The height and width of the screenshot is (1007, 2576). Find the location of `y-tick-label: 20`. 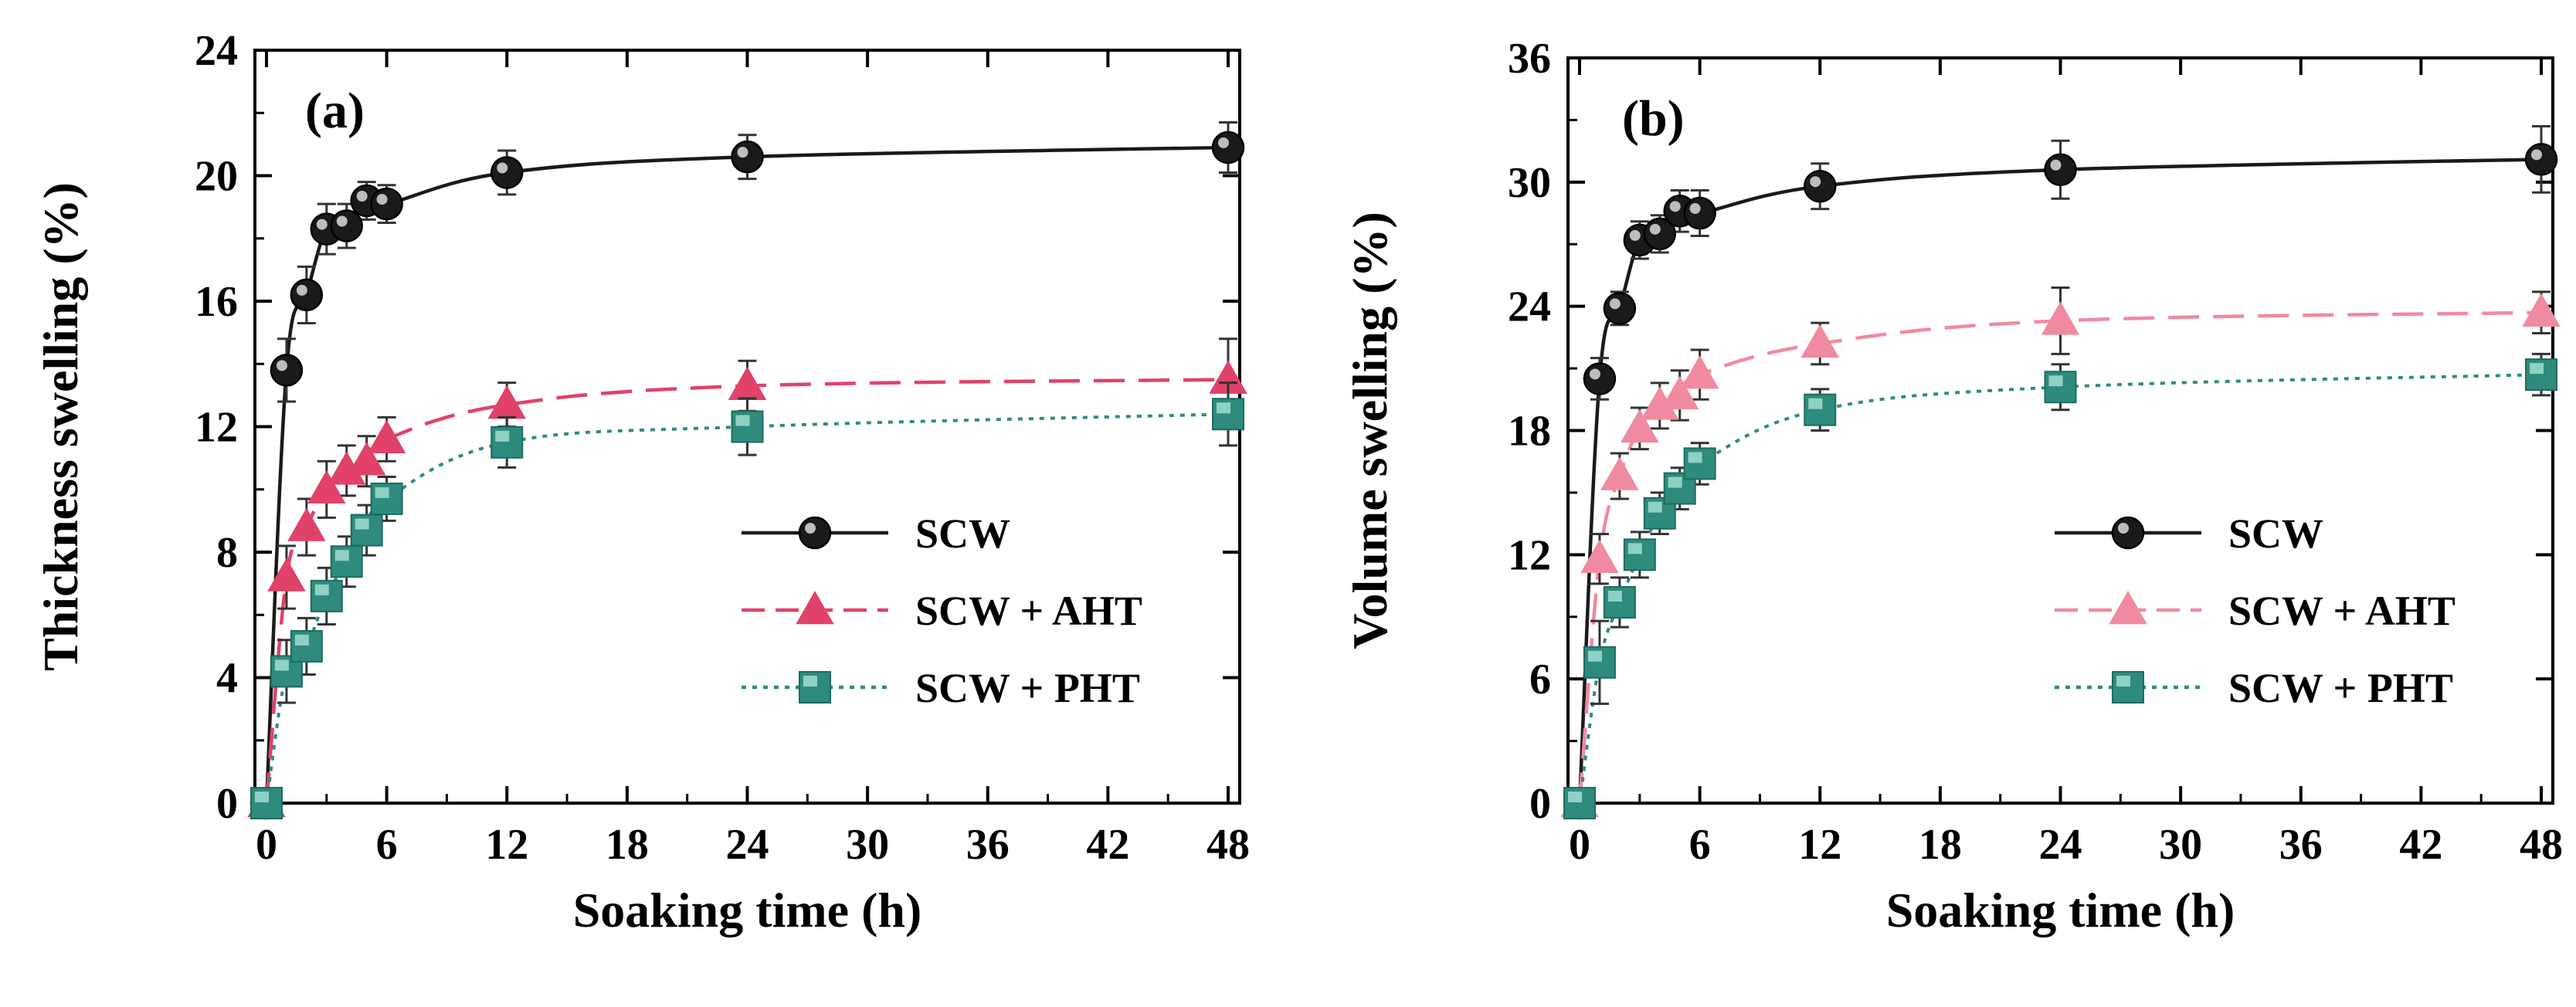

y-tick-label: 20 is located at coordinates (217, 177).